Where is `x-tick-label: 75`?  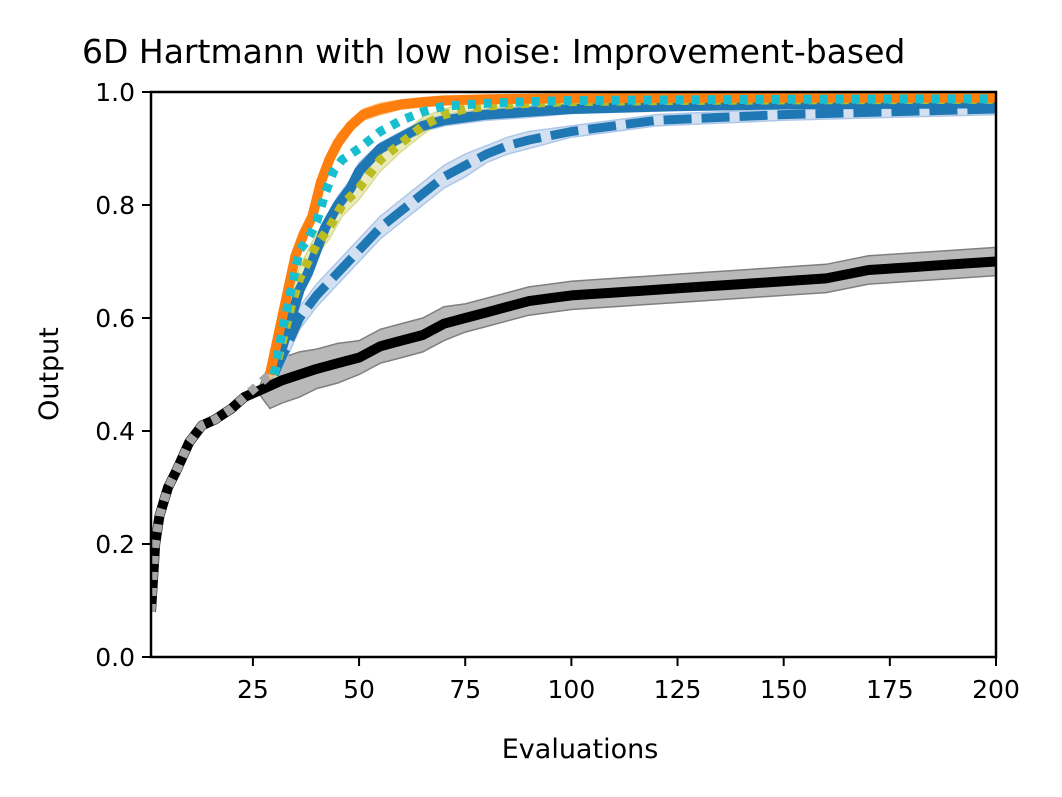
x-tick-label: 75 is located at coordinates (465, 689).